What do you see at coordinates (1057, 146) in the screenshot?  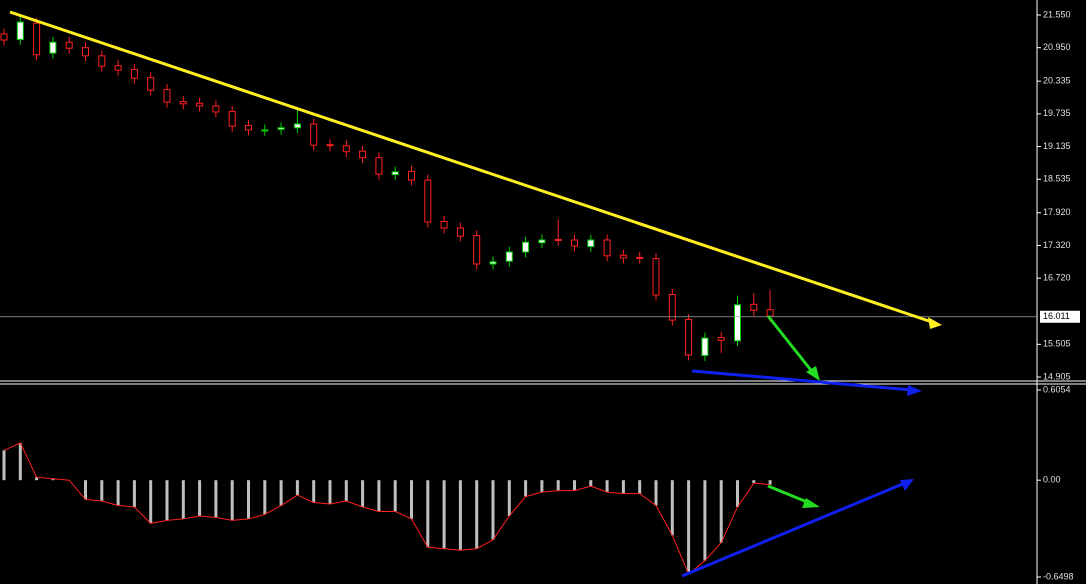 I see `y-tick-label: 19.135` at bounding box center [1057, 146].